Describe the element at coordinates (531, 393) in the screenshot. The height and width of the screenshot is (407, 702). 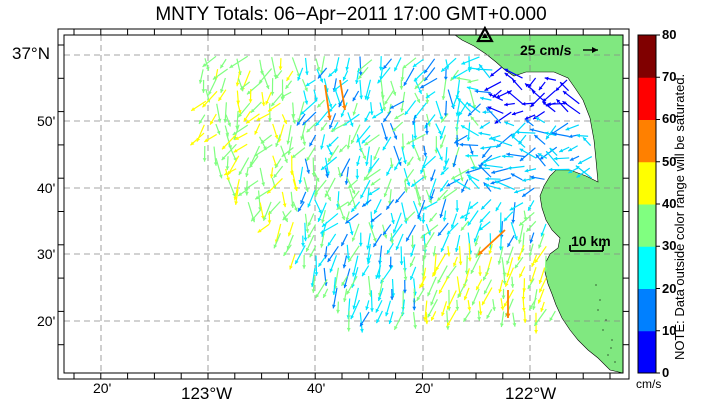
I see `lon-label-122w: 122°W` at that location.